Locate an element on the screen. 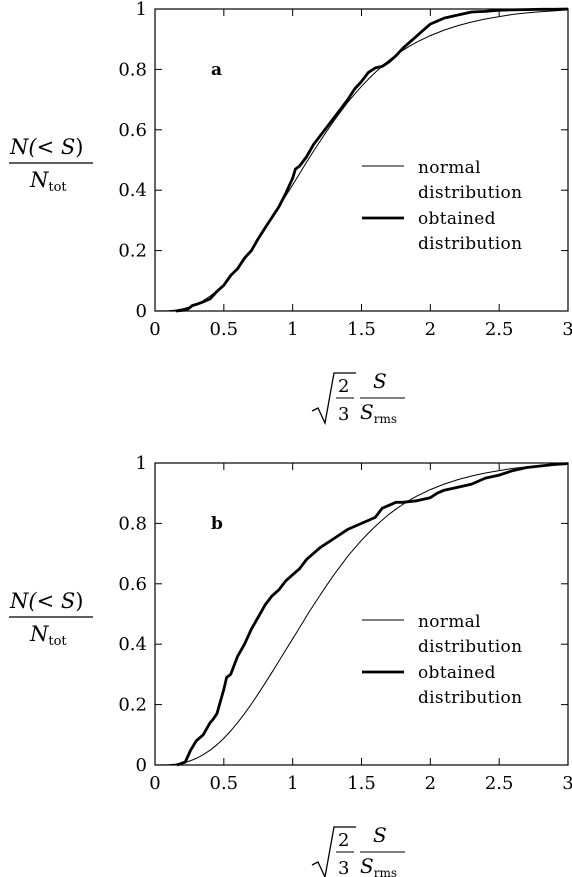 The width and height of the screenshot is (572, 877). panel-b-label: b is located at coordinates (217, 524).